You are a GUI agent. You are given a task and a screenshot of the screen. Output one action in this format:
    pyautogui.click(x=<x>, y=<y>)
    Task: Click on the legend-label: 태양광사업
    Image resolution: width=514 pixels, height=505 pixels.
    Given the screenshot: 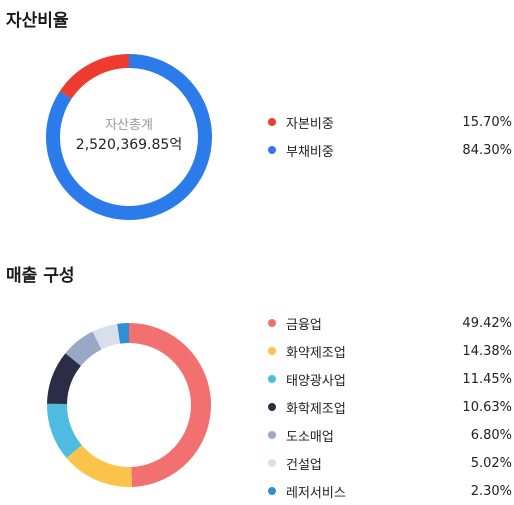 What is the action you would take?
    pyautogui.click(x=316, y=381)
    